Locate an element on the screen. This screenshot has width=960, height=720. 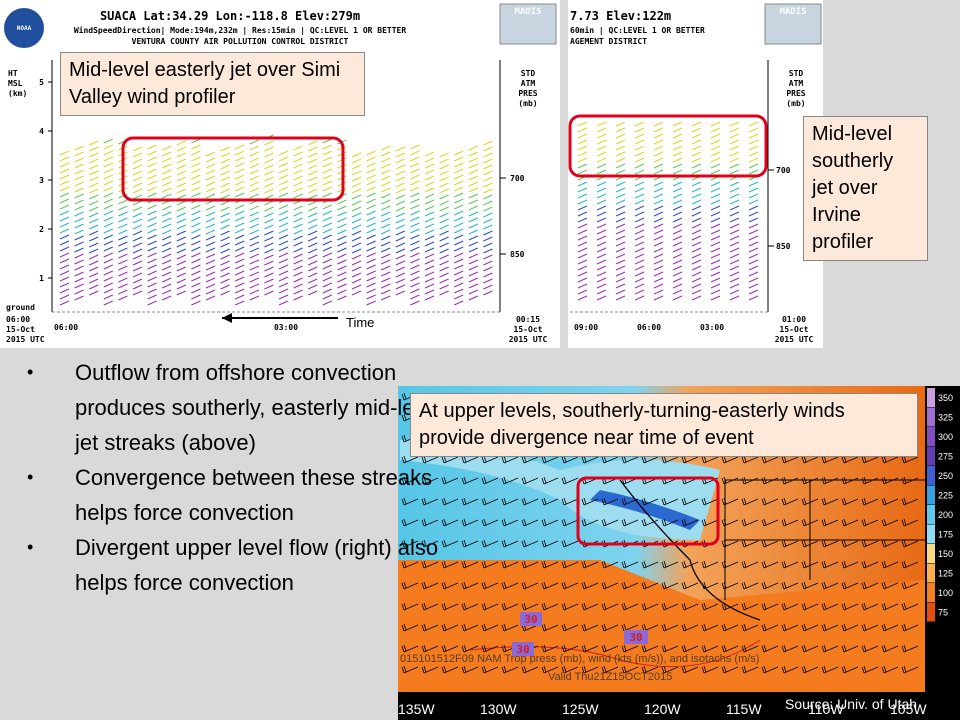
colorbar-label: 350 is located at coordinates (945, 398).